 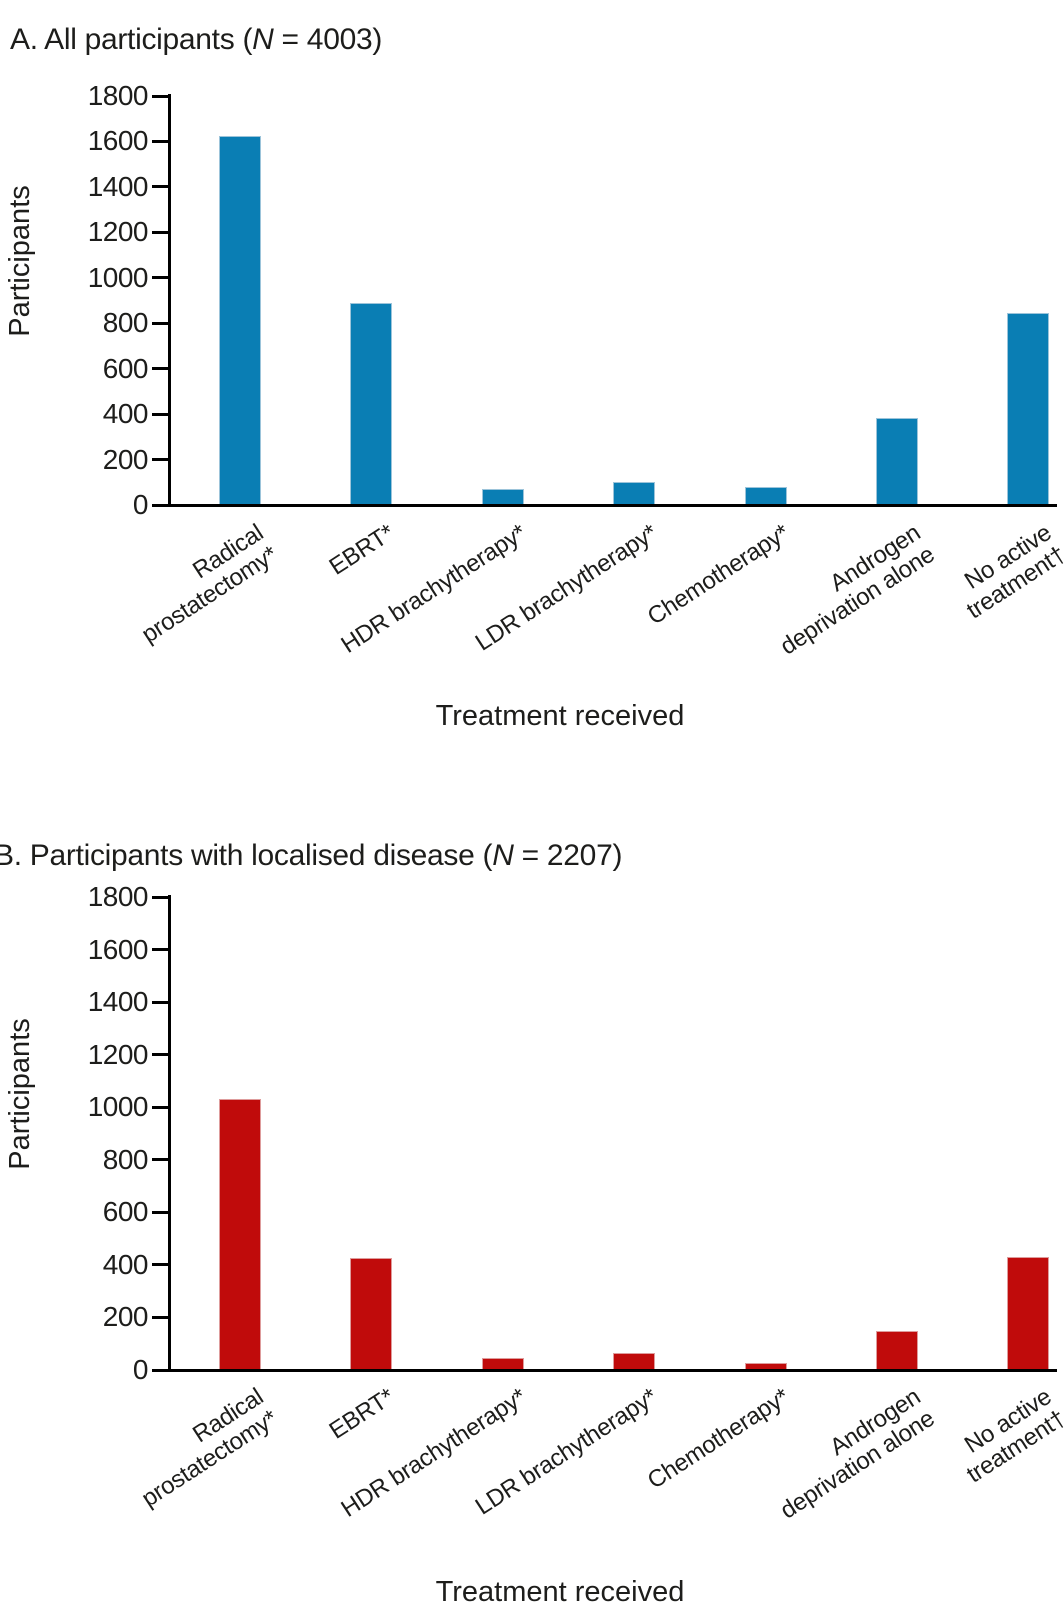 I want to click on panel-a-x-axis-title: Treatment received, so click(x=560, y=716).